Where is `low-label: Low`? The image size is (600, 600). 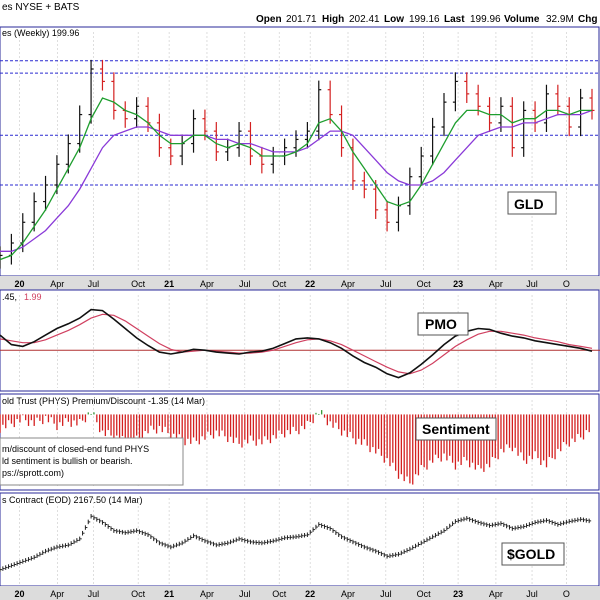
low-label: Low is located at coordinates (394, 19).